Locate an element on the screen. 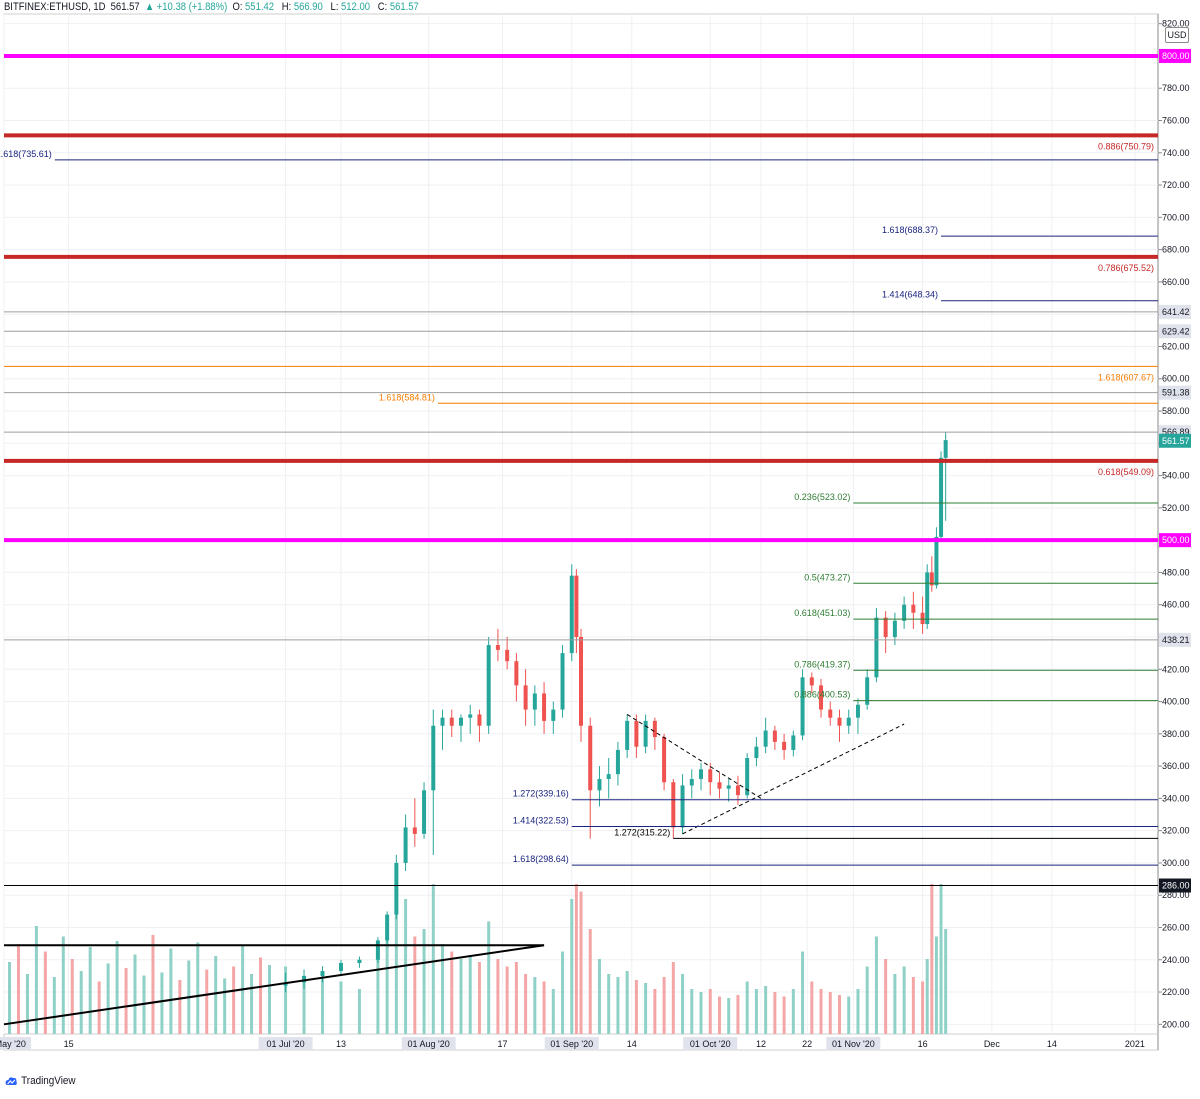  level-label: 0.236(523.02) is located at coordinates (822, 497).